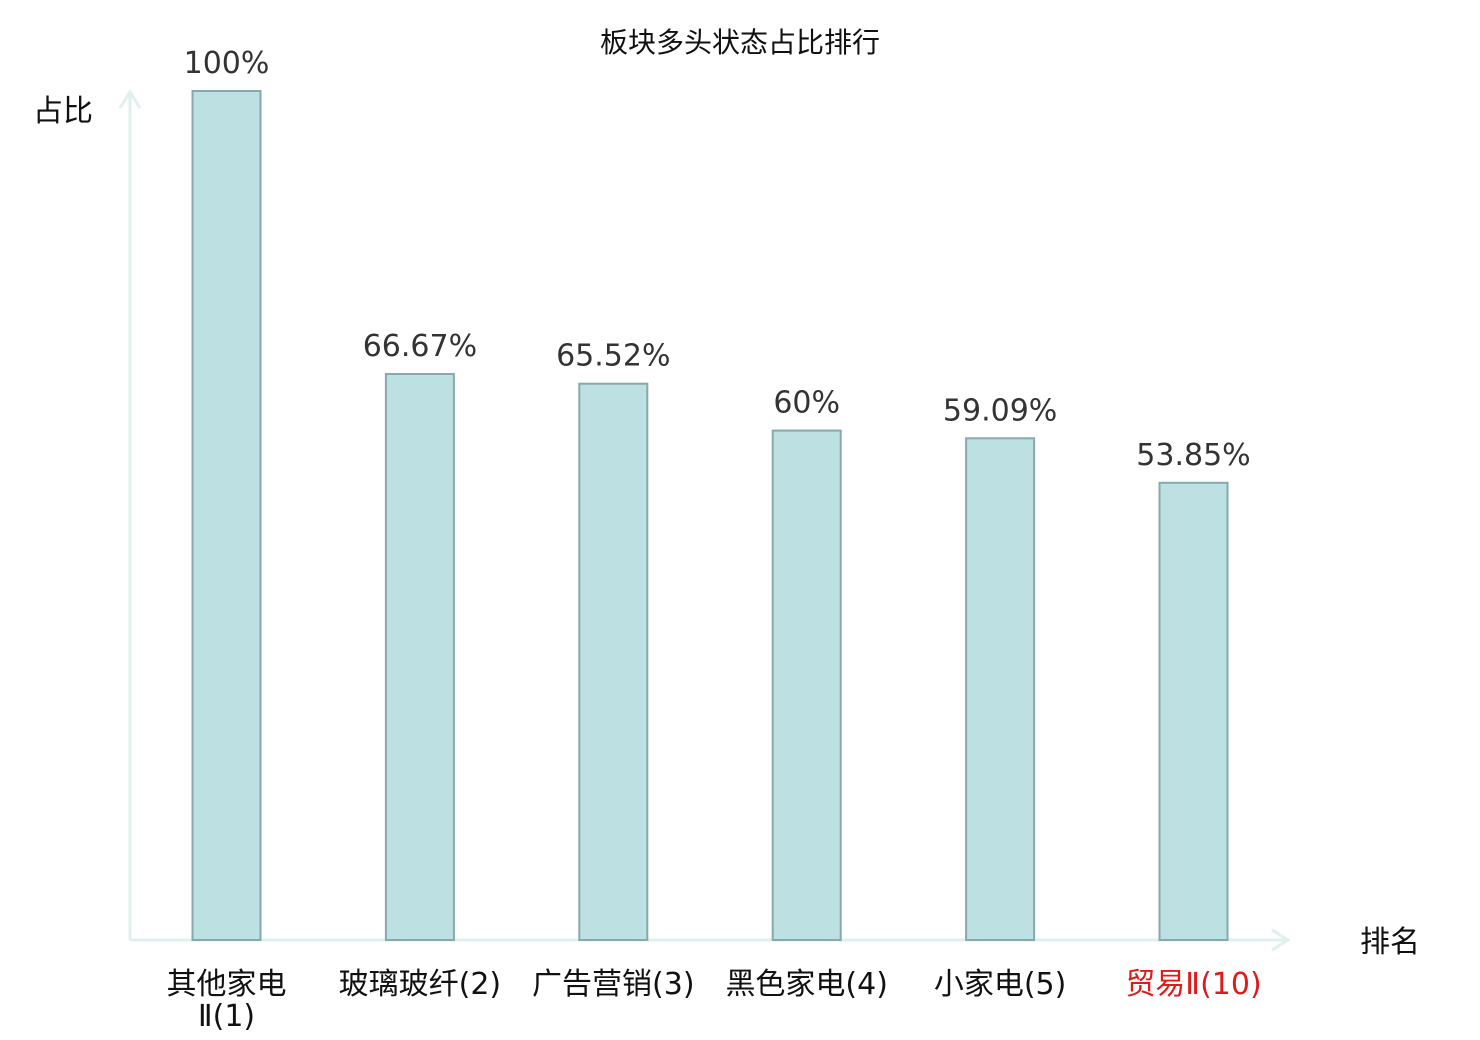 Image resolution: width=1480 pixels, height=1040 pixels. Describe the element at coordinates (1193, 455) in the screenshot. I see `data-label: 53.85%` at that location.